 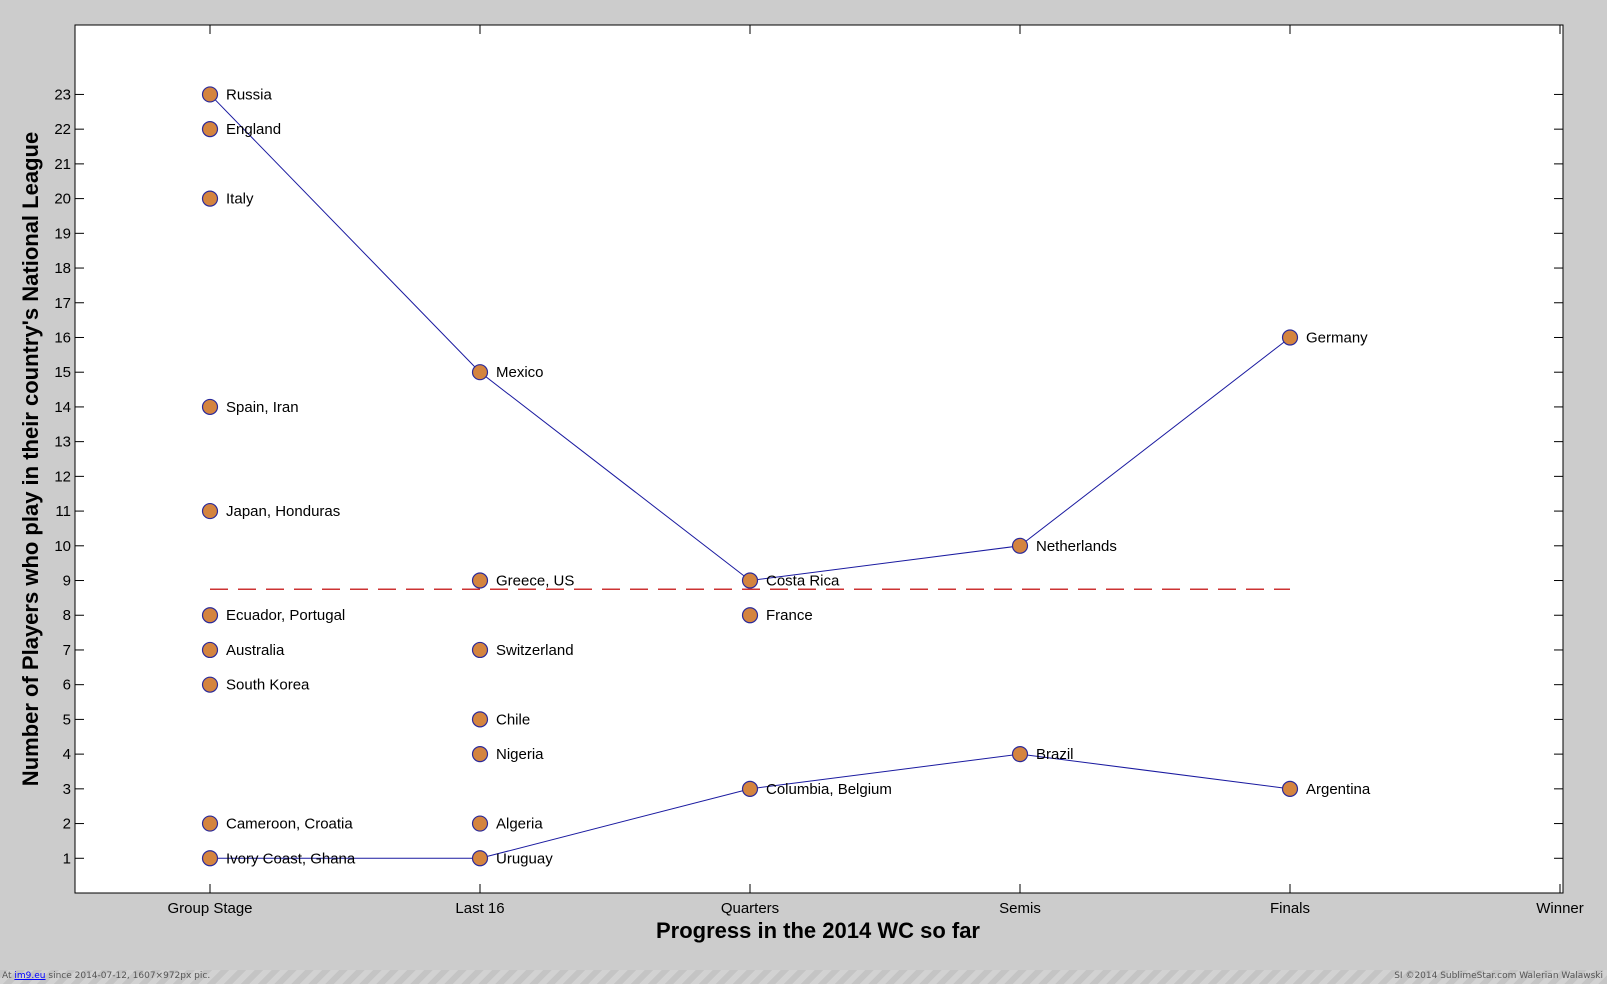 What do you see at coordinates (240, 199) in the screenshot?
I see `point-label: Italy` at bounding box center [240, 199].